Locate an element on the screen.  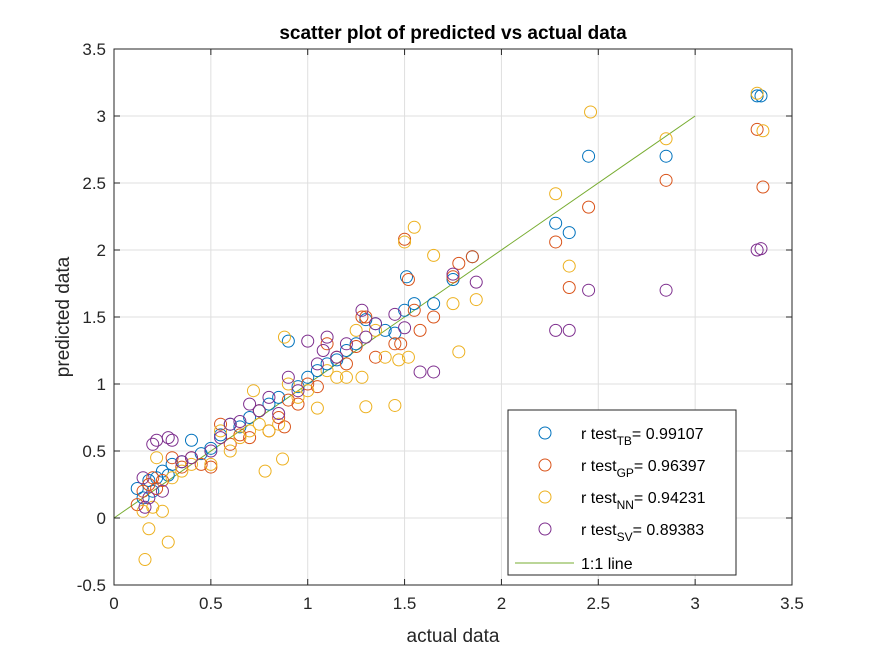
y-tick-label: 2 is located at coordinates (101, 250).